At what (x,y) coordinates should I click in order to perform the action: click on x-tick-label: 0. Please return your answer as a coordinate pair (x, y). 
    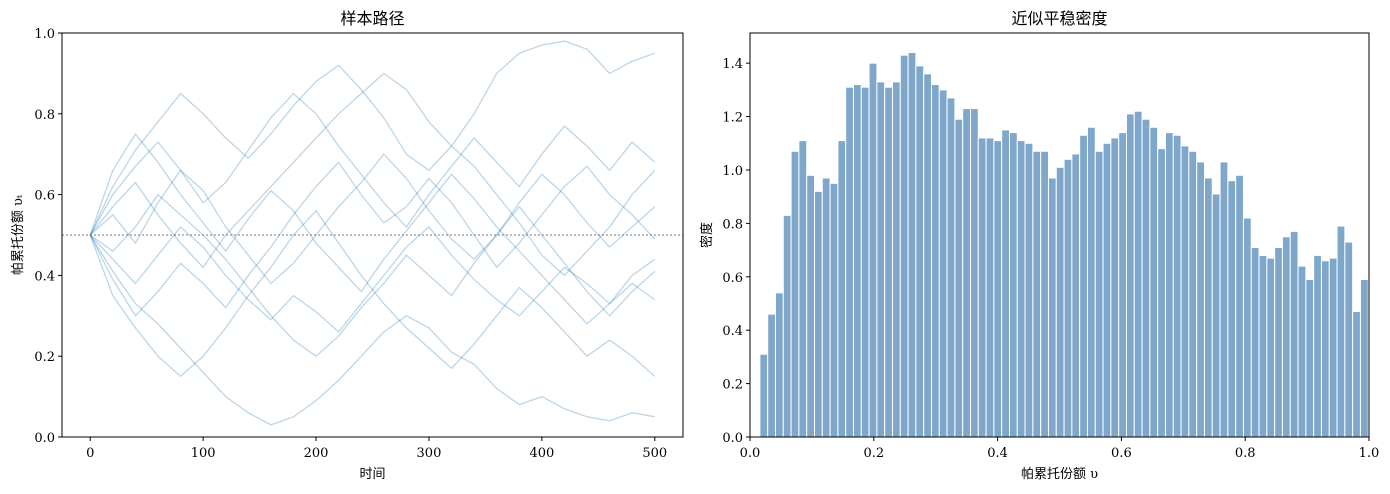
    Looking at the image, I should click on (90, 453).